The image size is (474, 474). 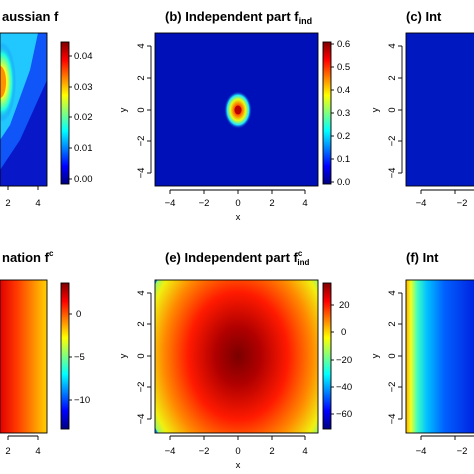 What do you see at coordinates (392, 45) in the screenshot?
I see `panel-c-ytick-label: 4` at bounding box center [392, 45].